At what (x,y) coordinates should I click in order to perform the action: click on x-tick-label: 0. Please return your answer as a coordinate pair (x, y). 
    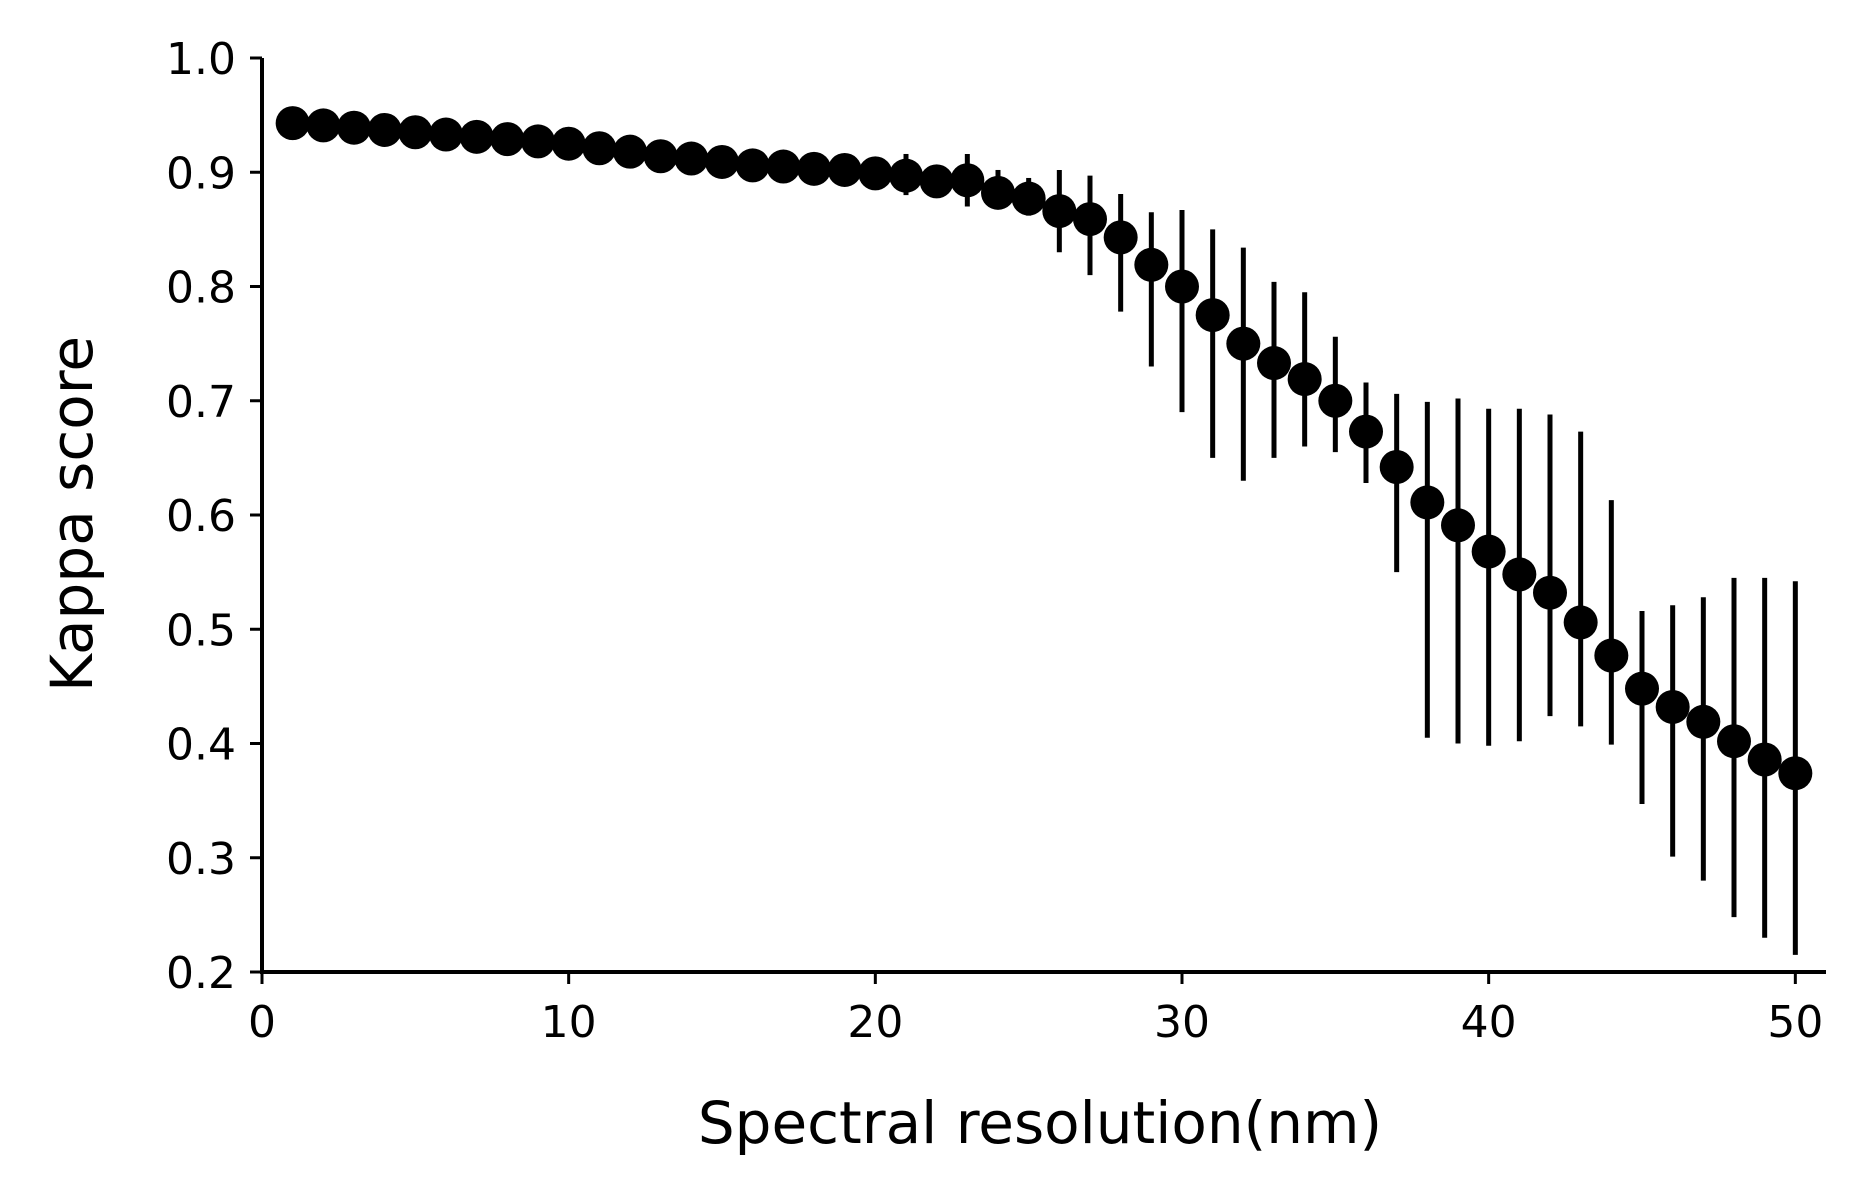
    Looking at the image, I should click on (262, 1022).